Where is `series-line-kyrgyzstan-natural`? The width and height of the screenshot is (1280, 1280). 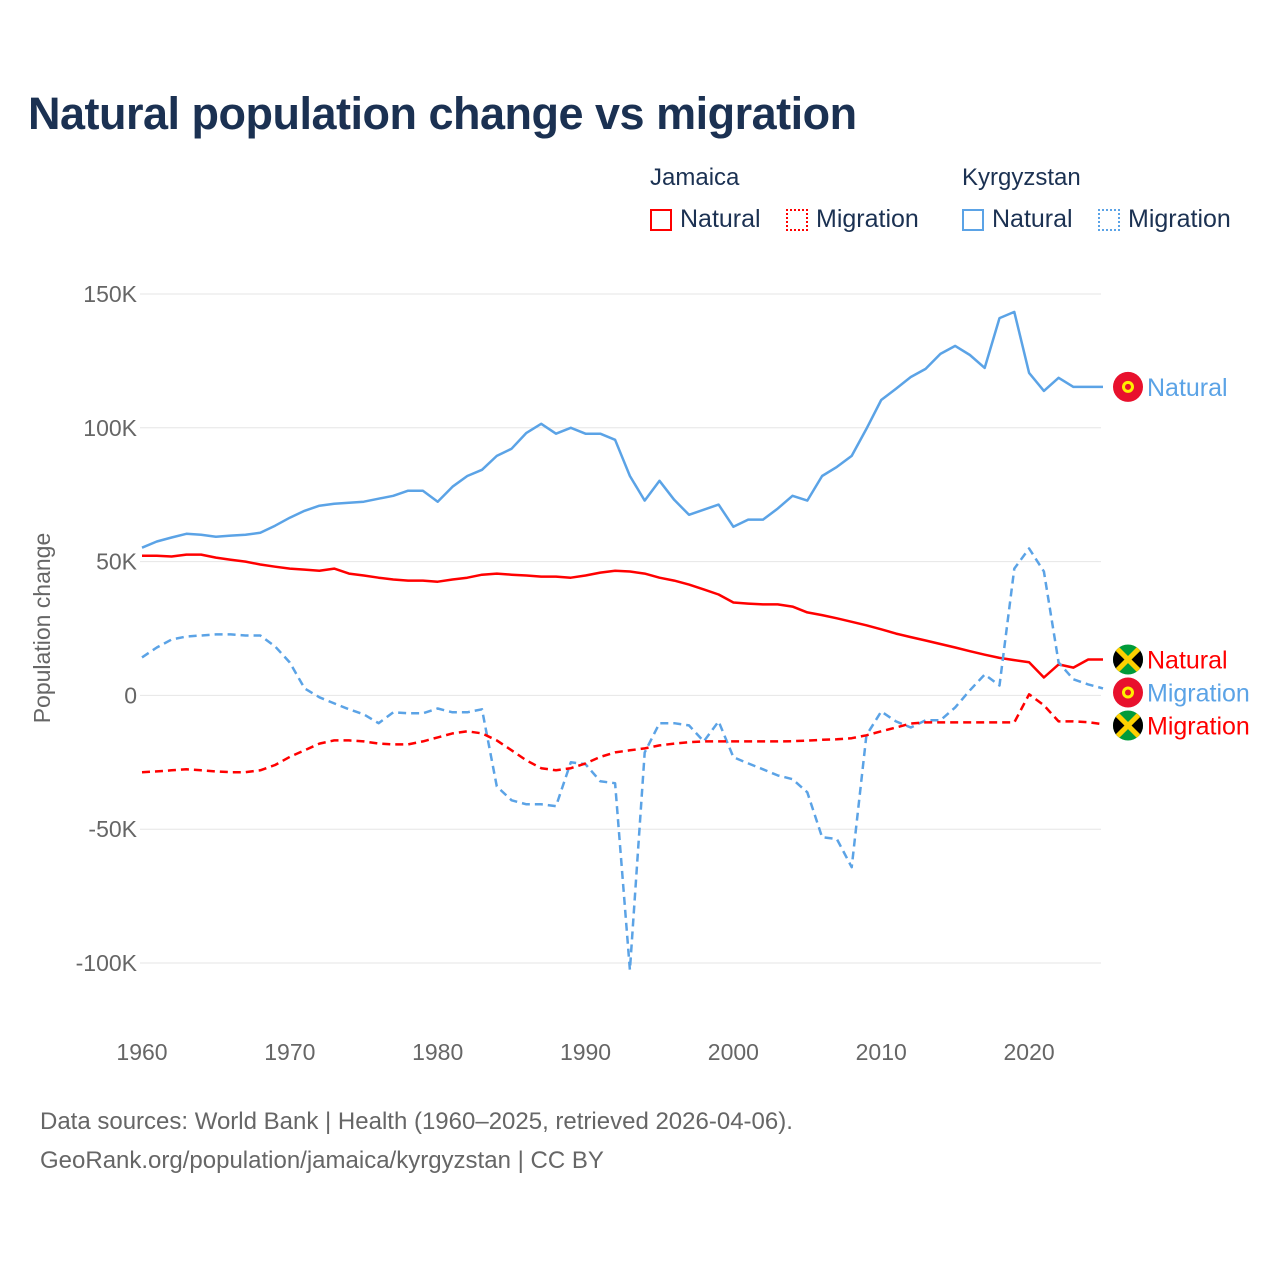 series-line-kyrgyzstan-natural is located at coordinates (622, 429).